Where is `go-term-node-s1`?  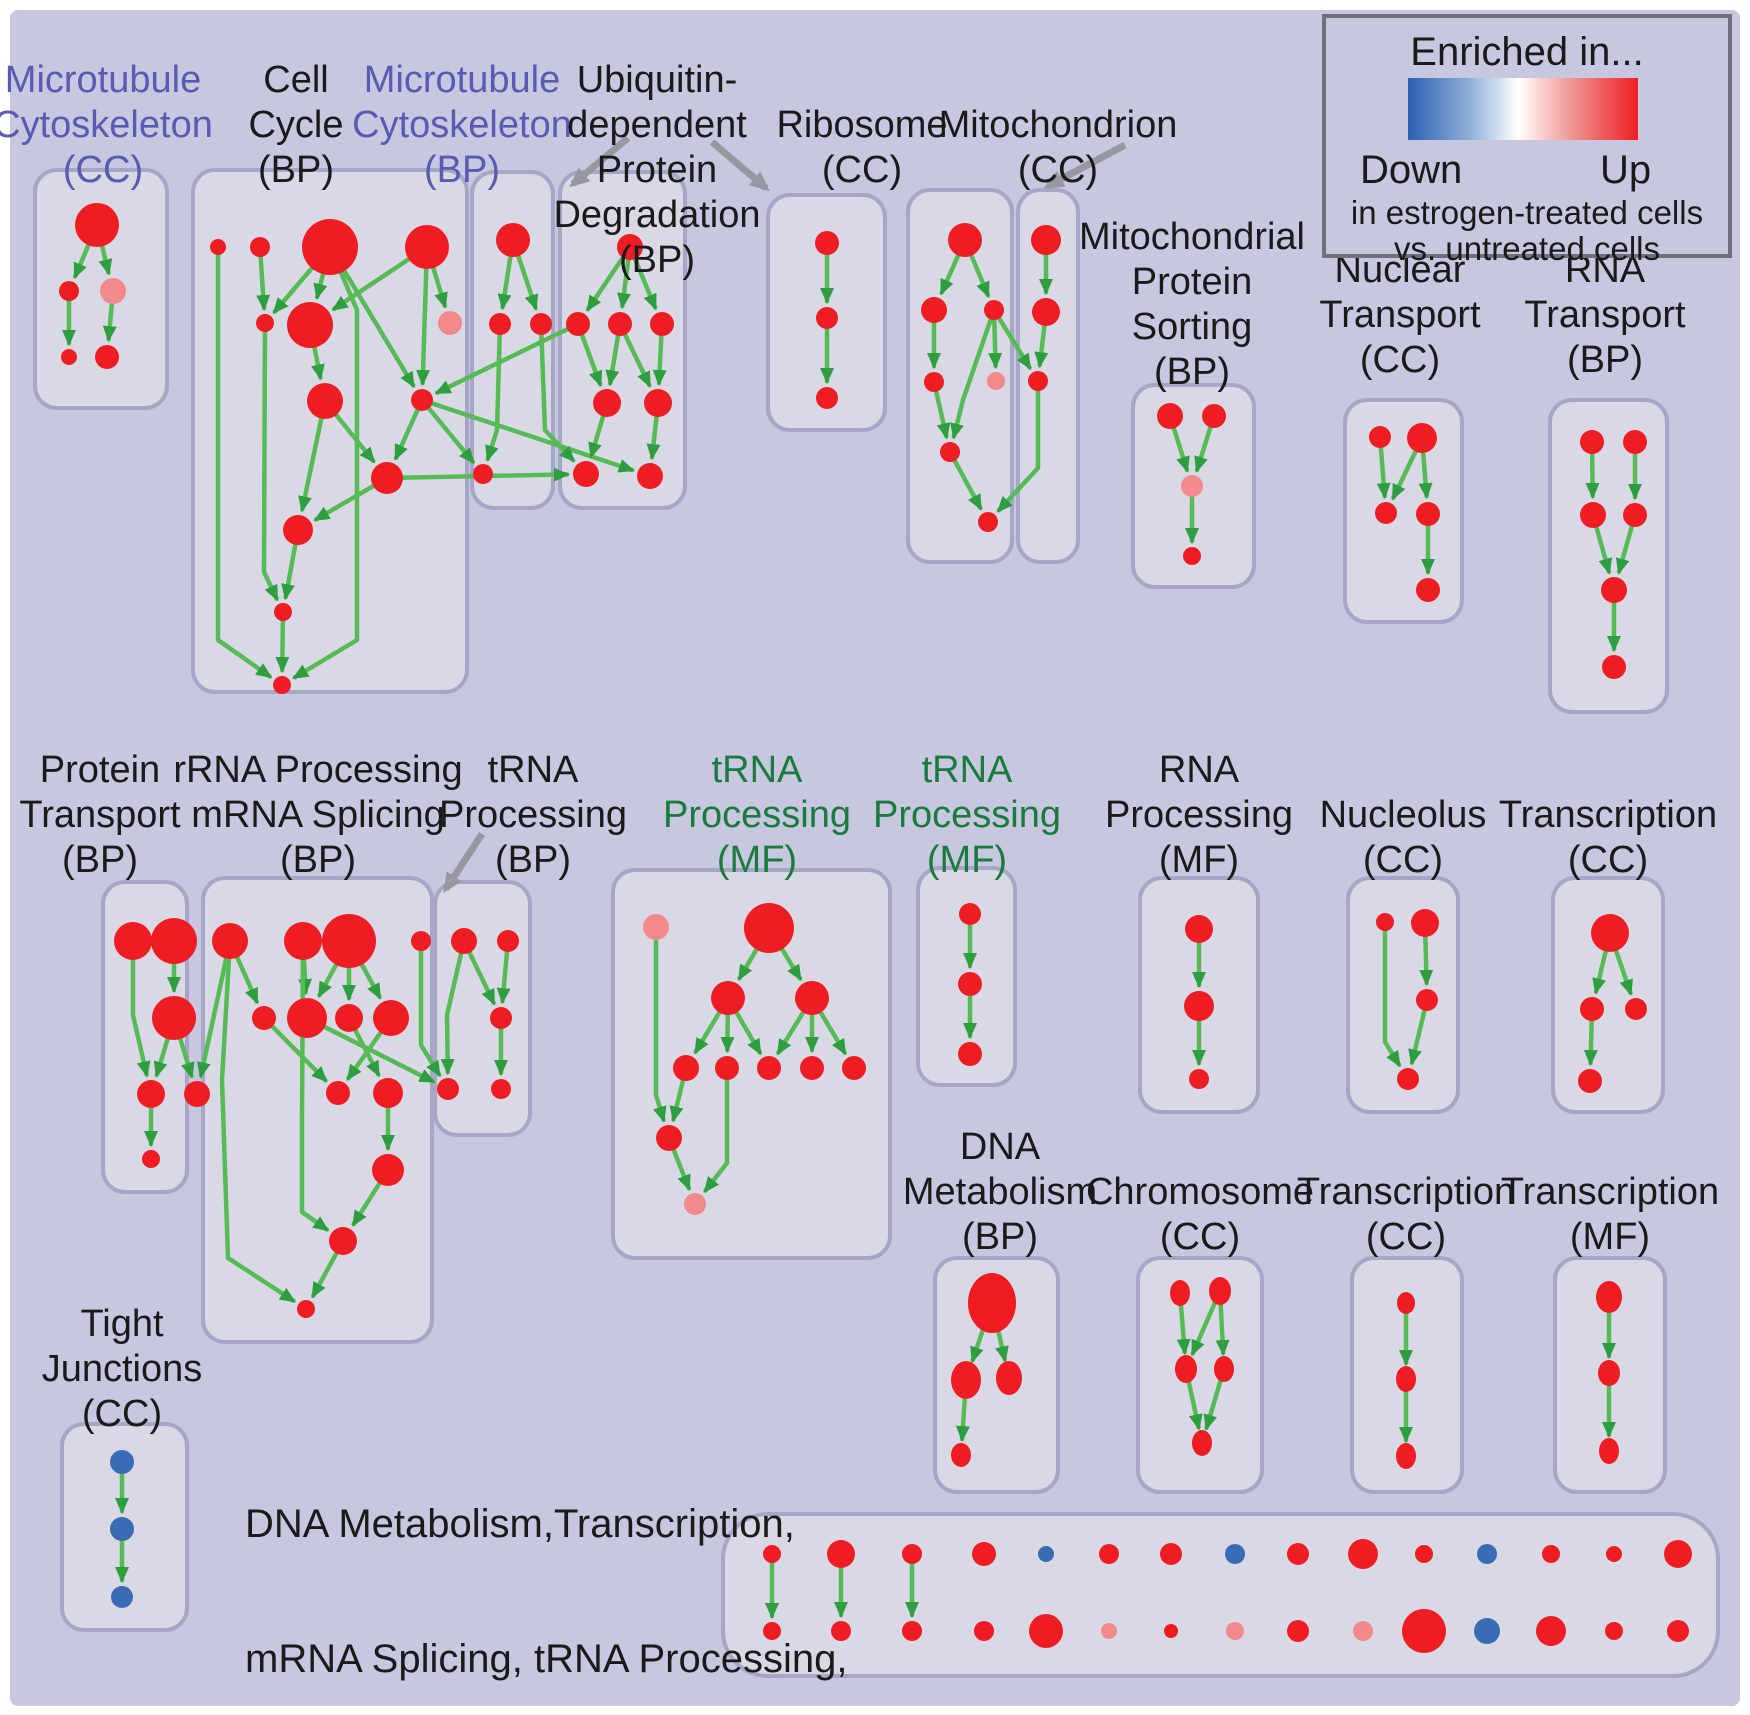
go-term-node-s1 is located at coordinates (1610, 933).